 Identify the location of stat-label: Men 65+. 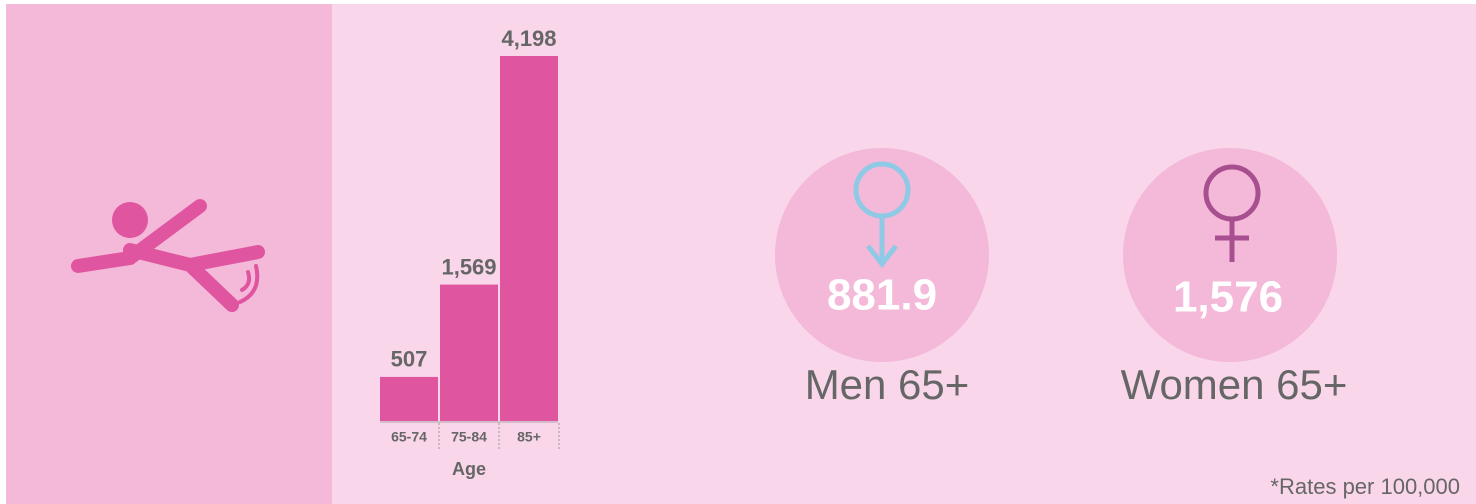
(887, 384).